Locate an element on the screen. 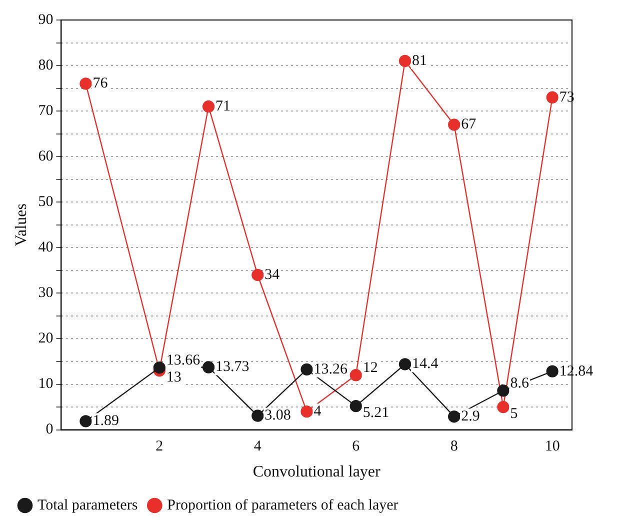 The height and width of the screenshot is (531, 625). data-label: 67 is located at coordinates (469, 124).